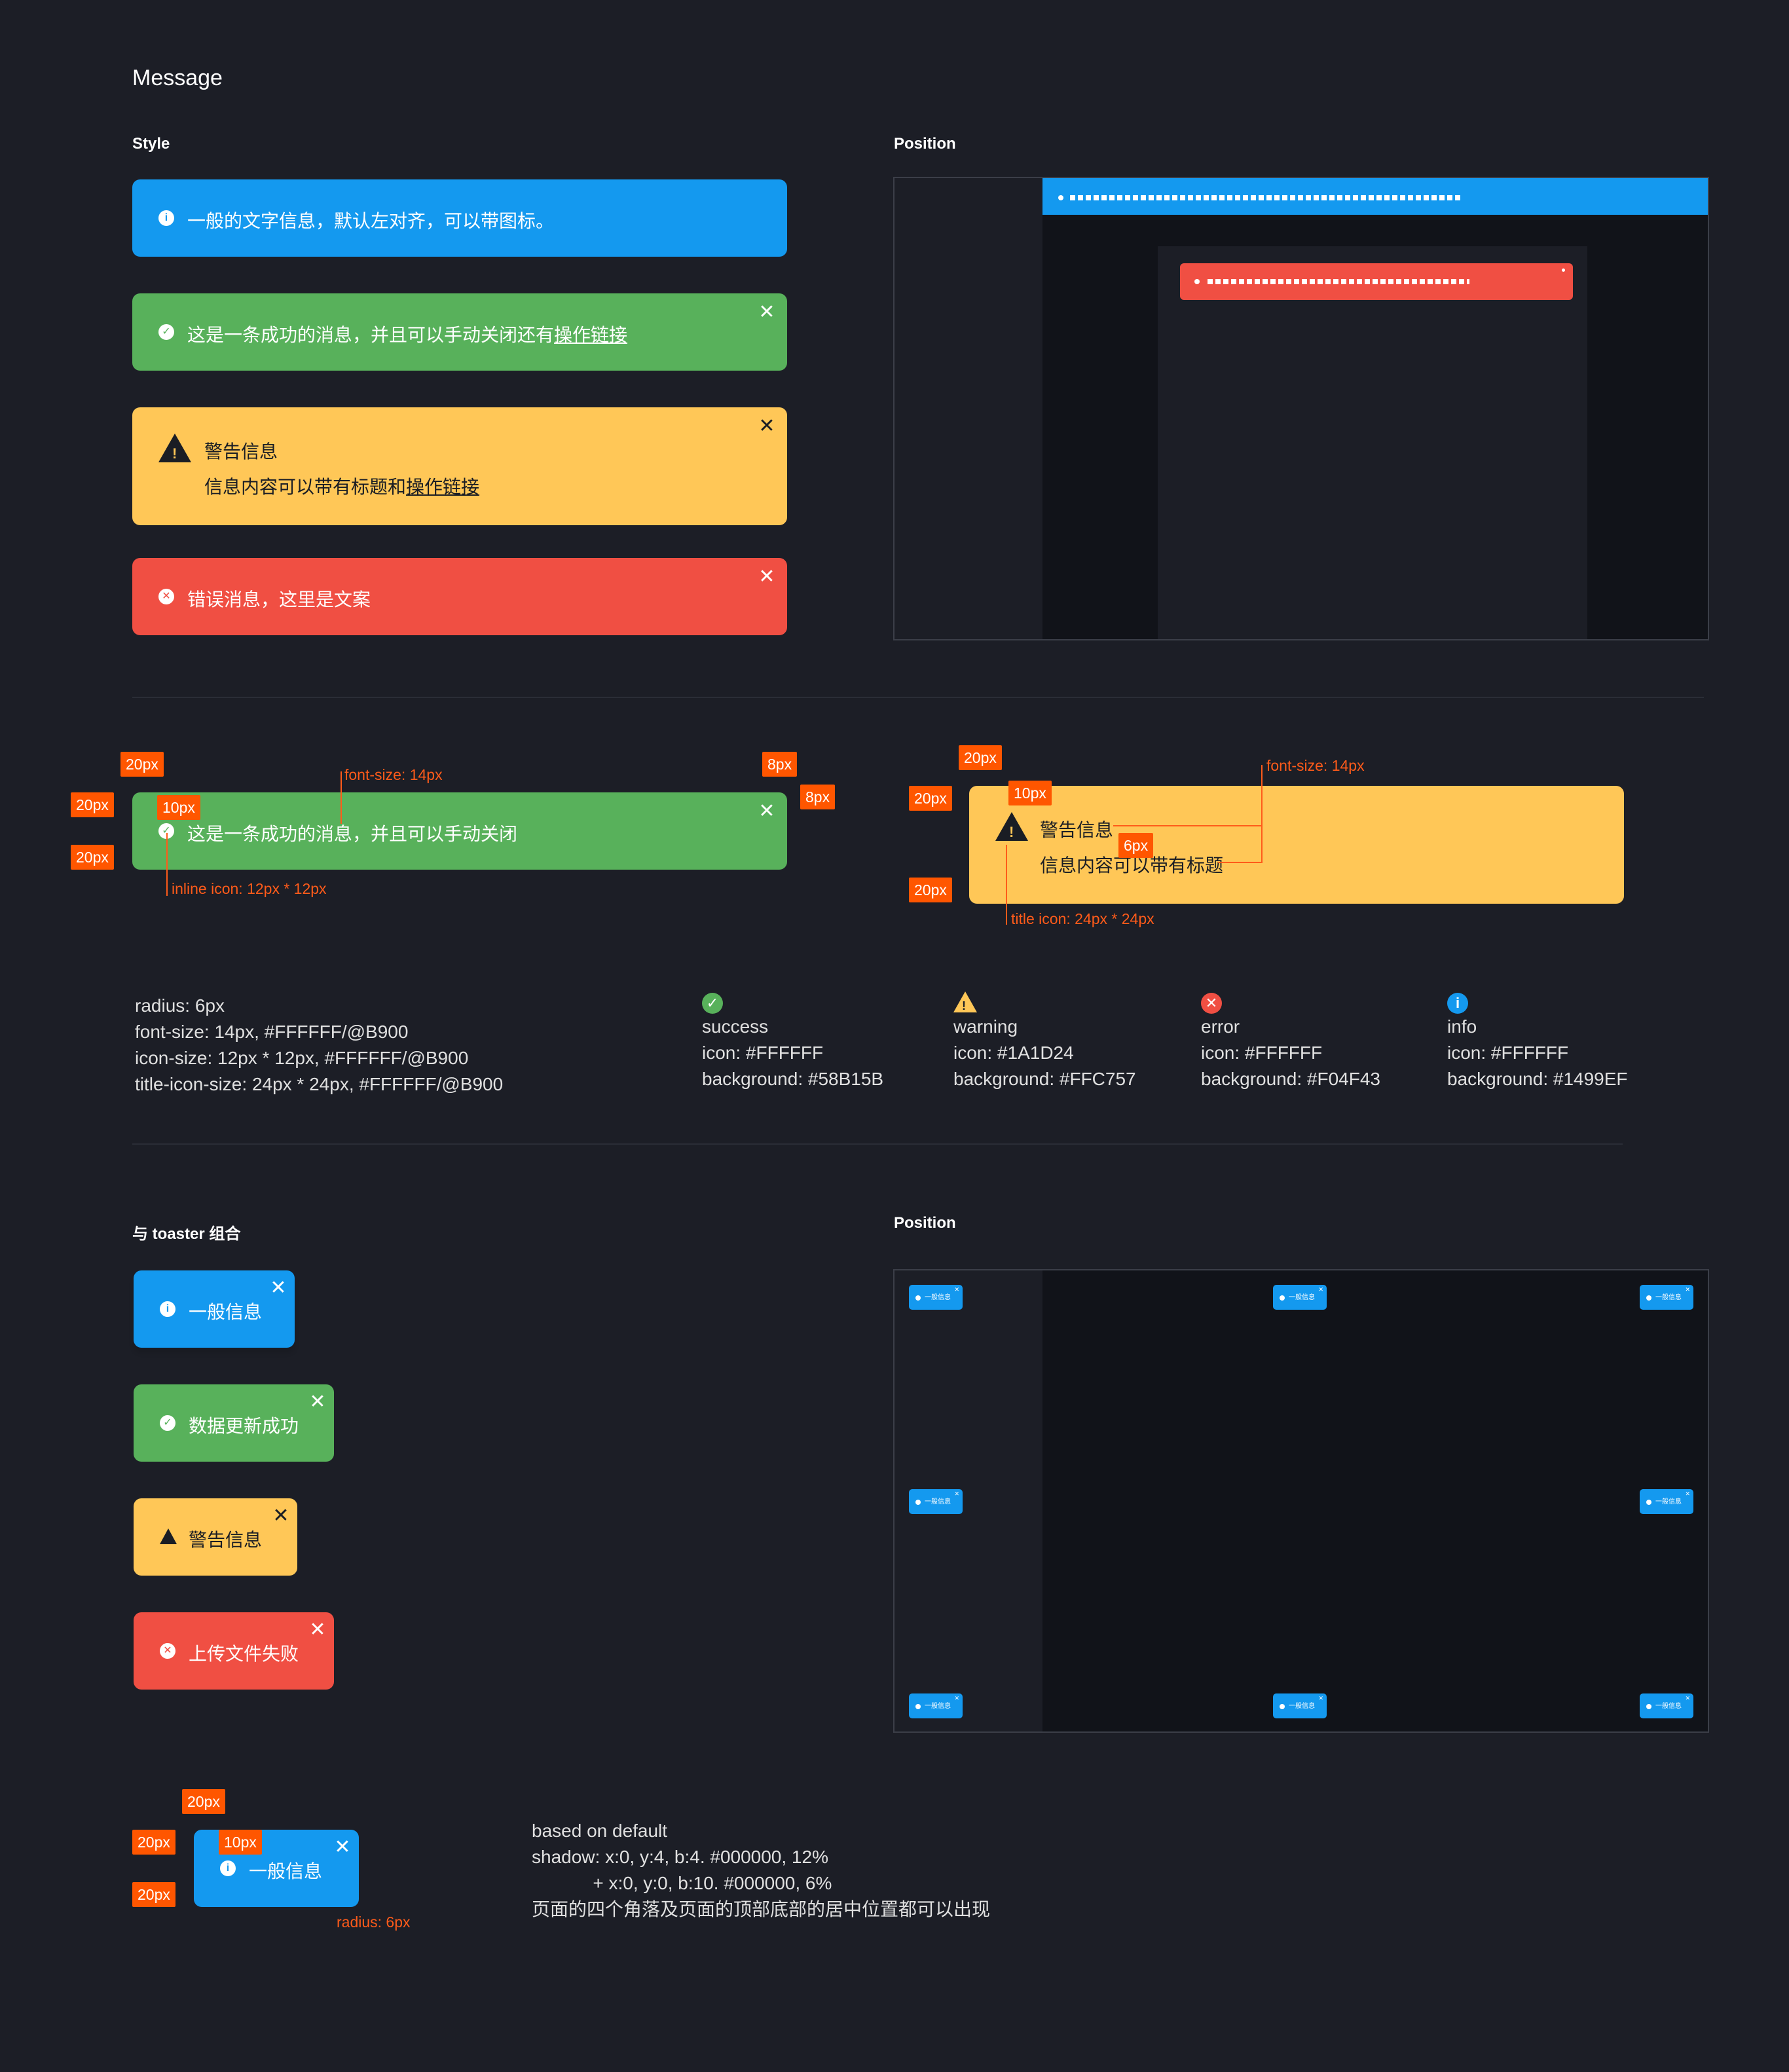 The image size is (1789, 2072). I want to click on banner-placeholder, so click(1060, 197).